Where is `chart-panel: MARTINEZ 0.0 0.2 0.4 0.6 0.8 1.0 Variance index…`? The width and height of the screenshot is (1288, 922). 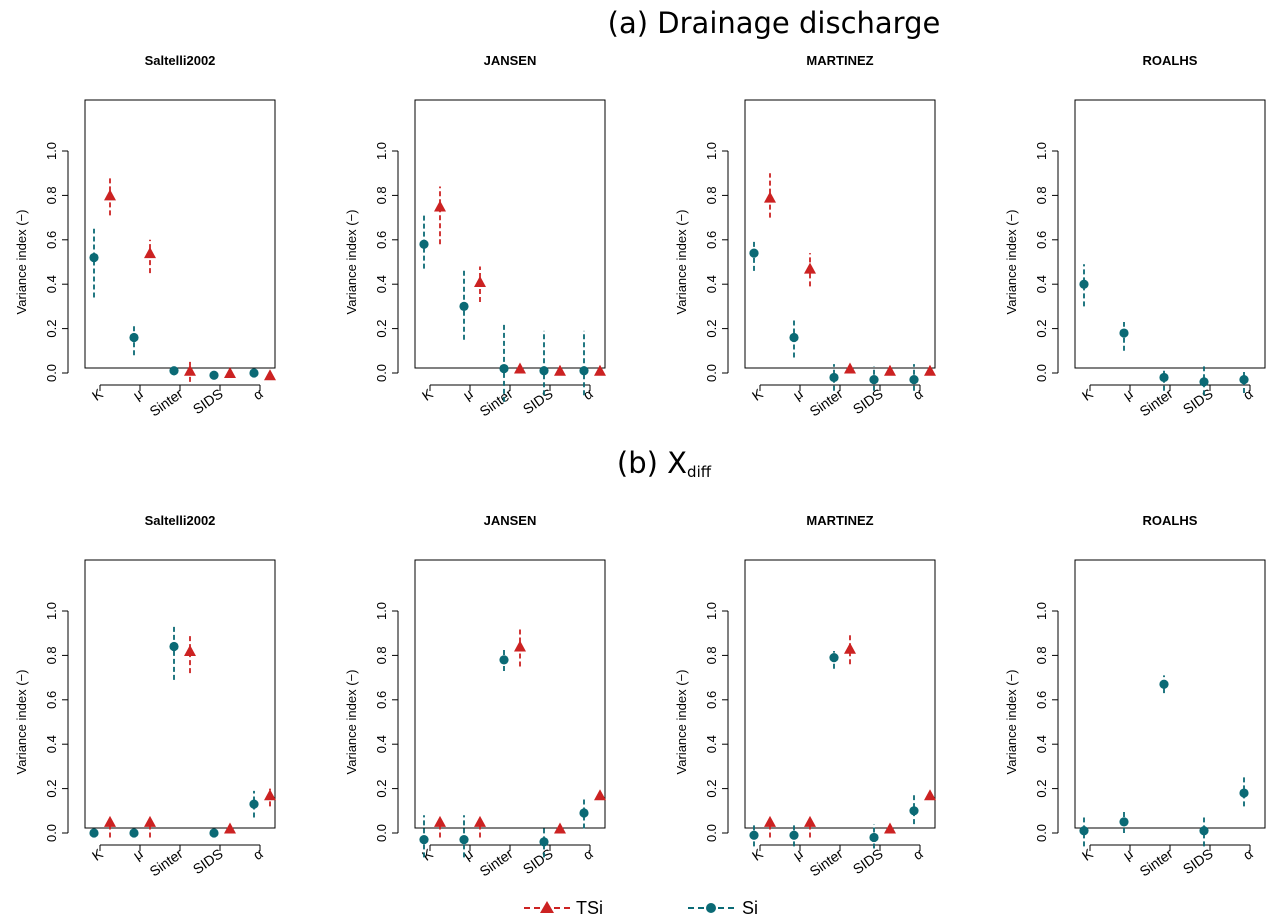
chart-panel: MARTINEZ 0.0 0.2 0.4 0.6 0.8 1.0 Variance index… is located at coordinates (805, 696).